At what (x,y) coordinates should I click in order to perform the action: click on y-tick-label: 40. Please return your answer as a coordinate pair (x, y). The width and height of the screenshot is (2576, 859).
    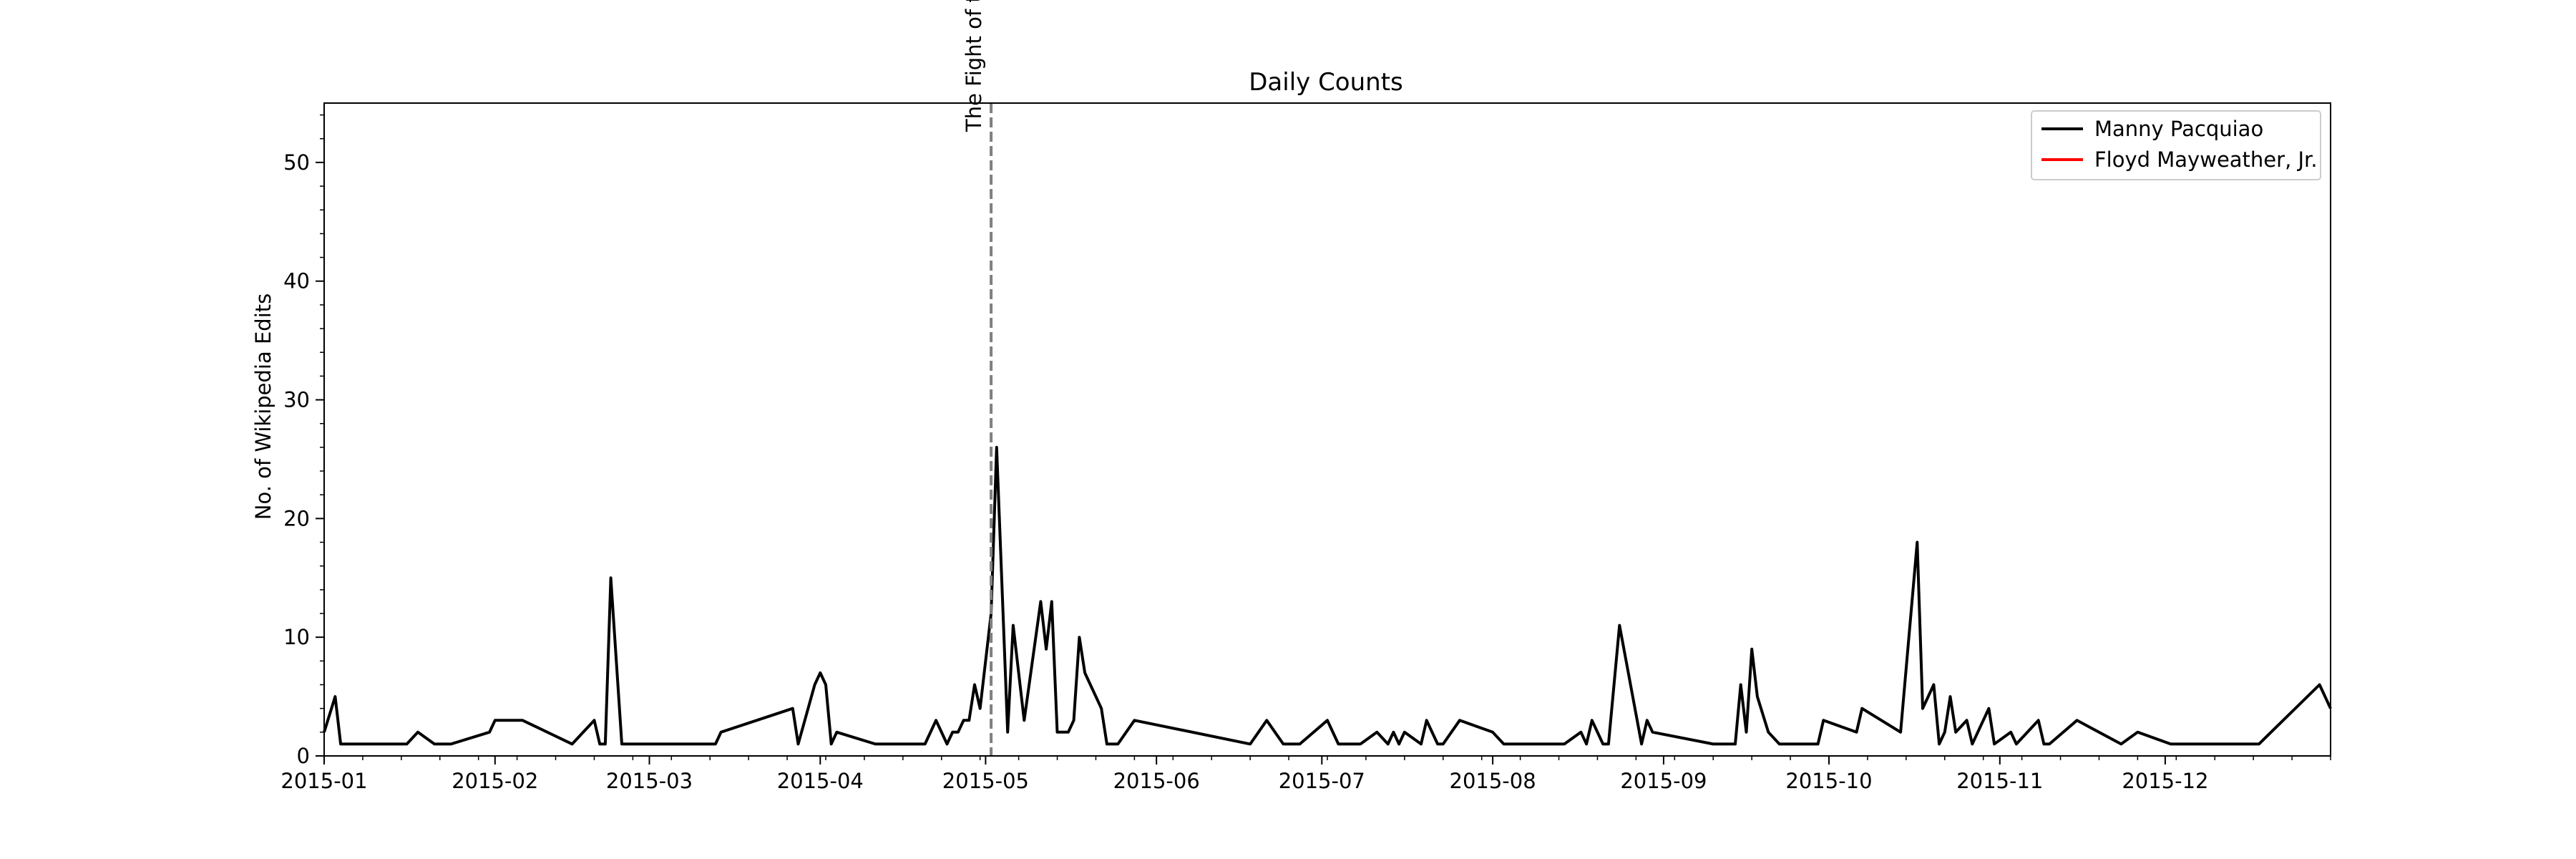
    Looking at the image, I should click on (296, 281).